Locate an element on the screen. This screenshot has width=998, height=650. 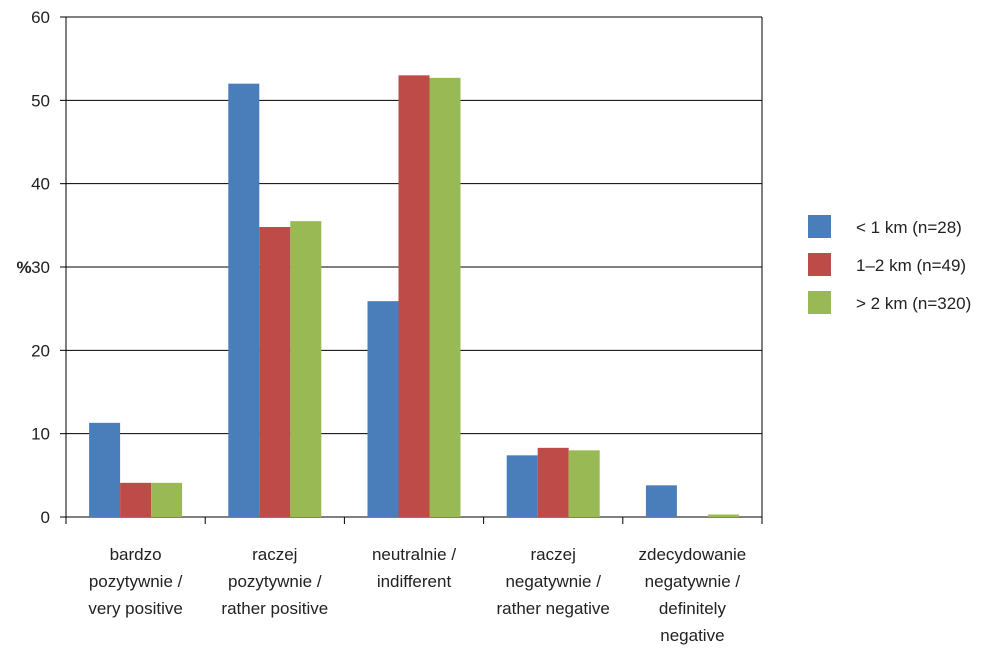
y-tick-label: 40 is located at coordinates (40, 184).